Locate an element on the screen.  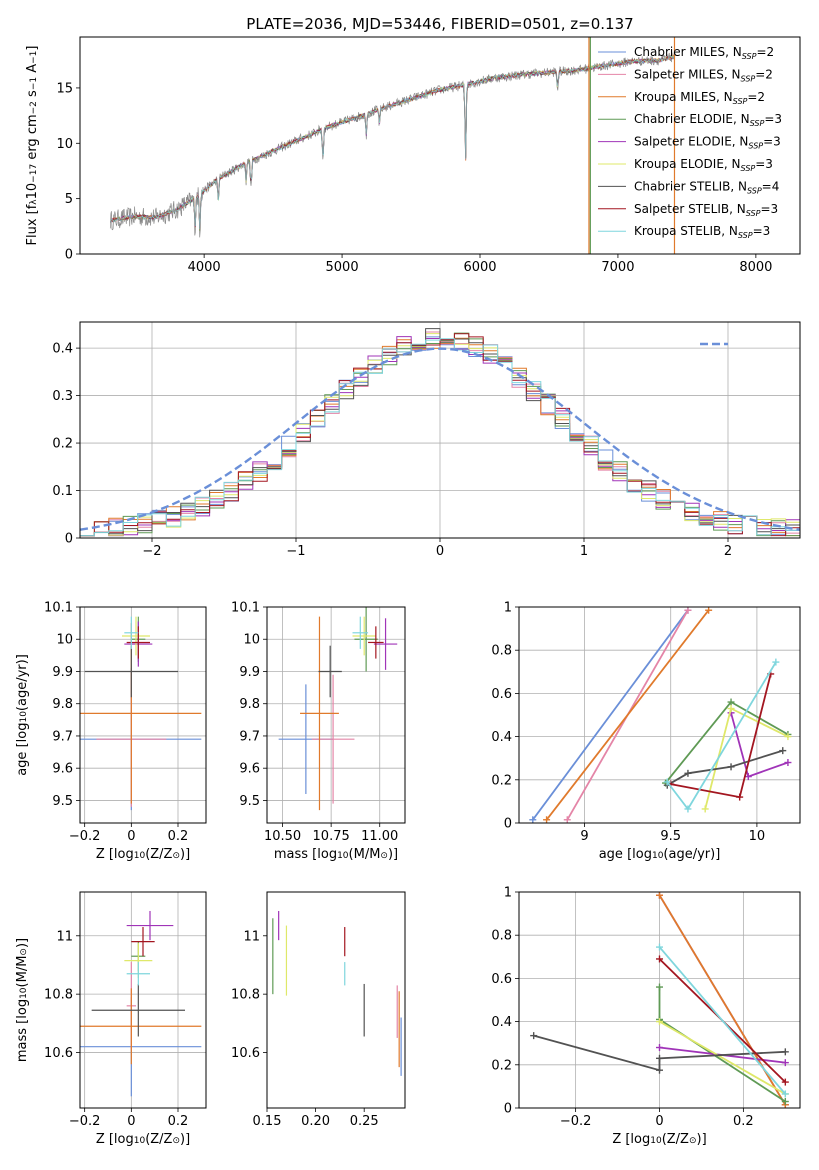
x-axis-label: mass [log10(M/M⊙)] is located at coordinates (336, 854).